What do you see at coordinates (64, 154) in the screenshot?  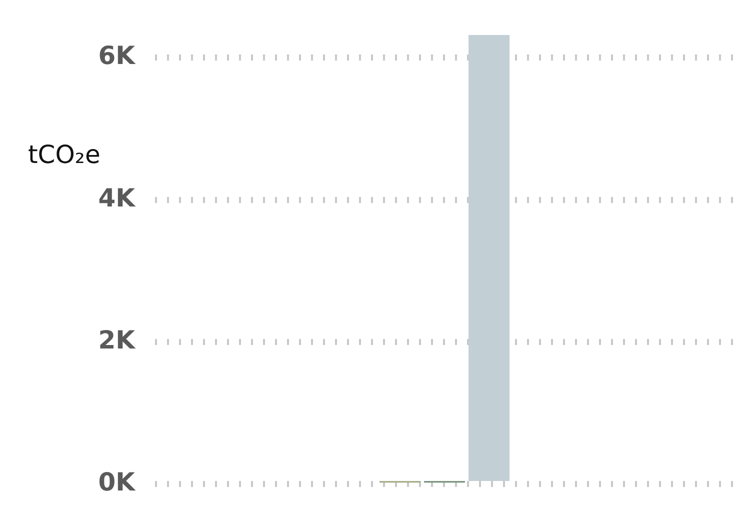 I see `y-axis-title: tCO₂e` at bounding box center [64, 154].